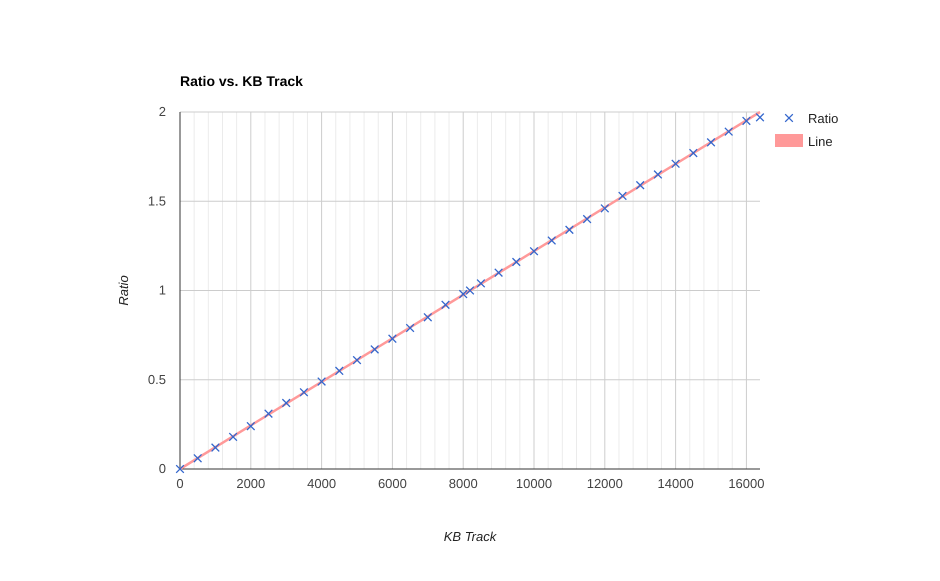 The image size is (940, 581). I want to click on x-tick-label: 10000, so click(534, 484).